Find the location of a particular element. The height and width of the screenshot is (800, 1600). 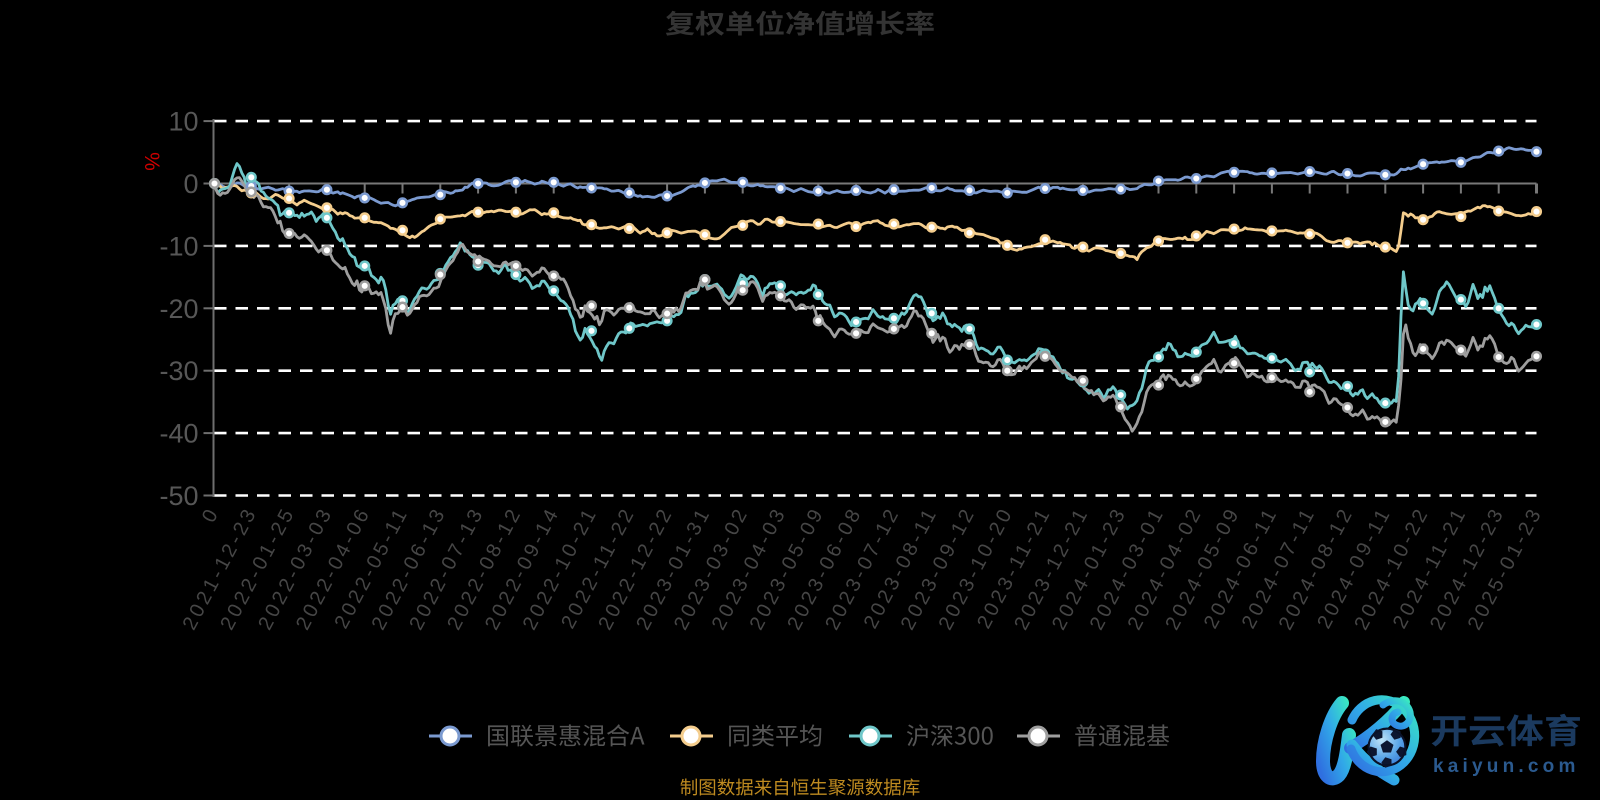

svg-text: kaiyun.com is located at coordinates (1506, 766).